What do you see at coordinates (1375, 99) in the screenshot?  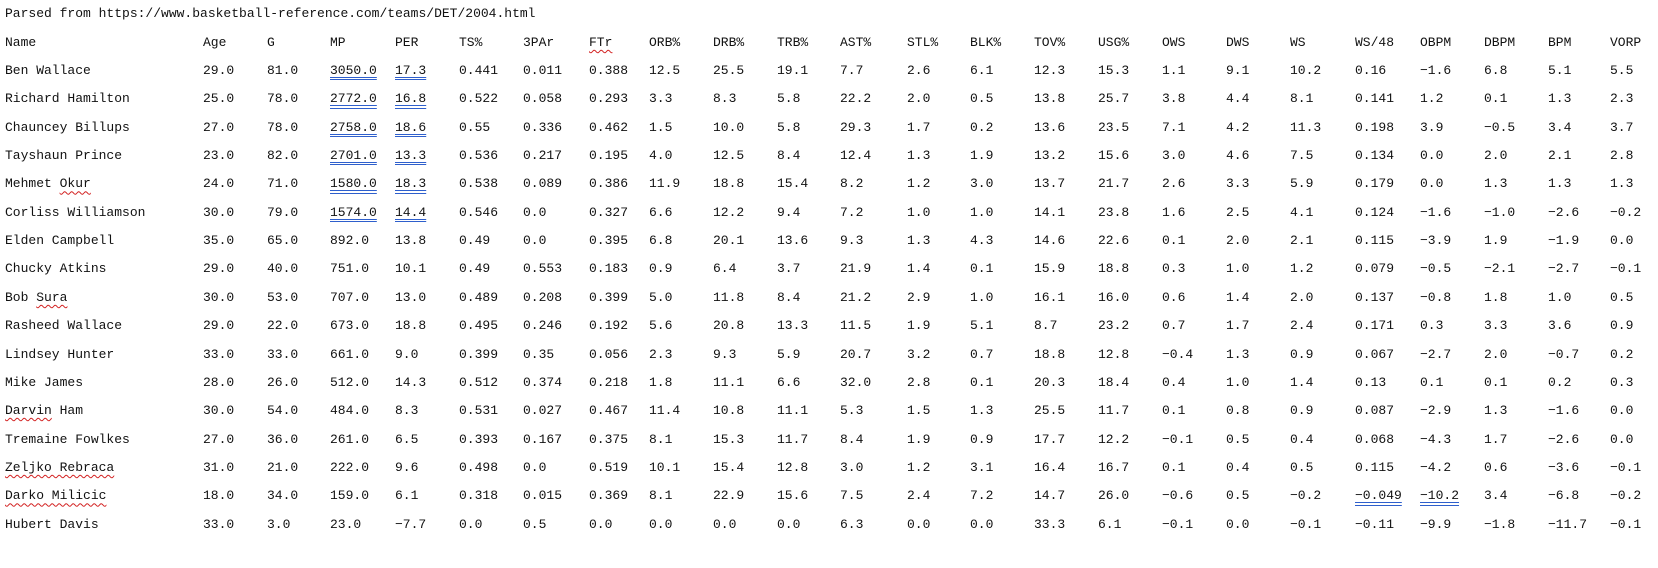 I see `stat-cell: 0.141` at bounding box center [1375, 99].